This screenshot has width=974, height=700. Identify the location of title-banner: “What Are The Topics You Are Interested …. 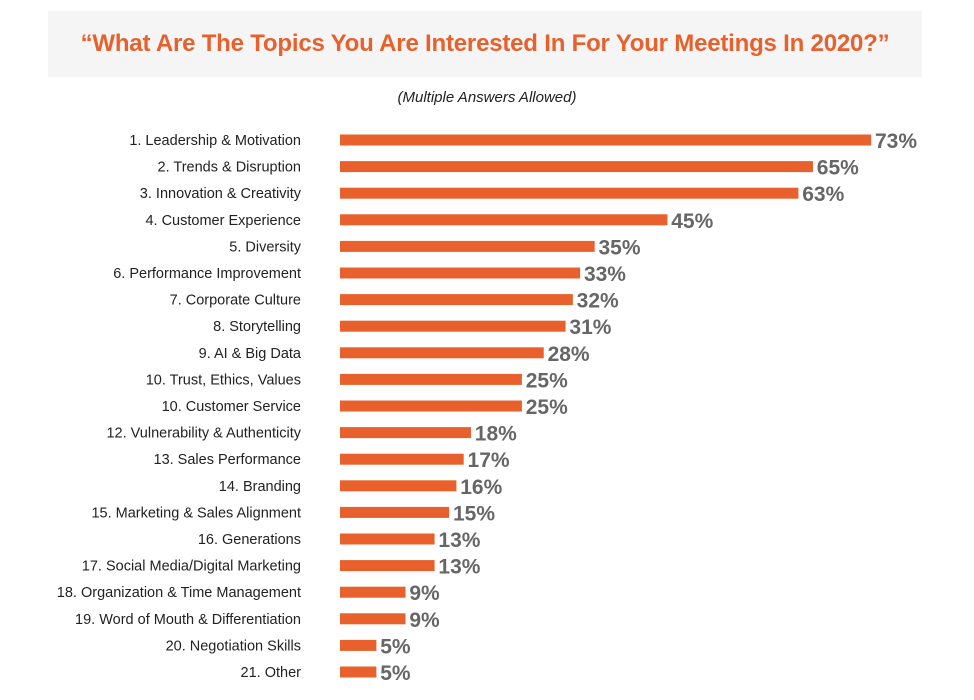
(485, 44).